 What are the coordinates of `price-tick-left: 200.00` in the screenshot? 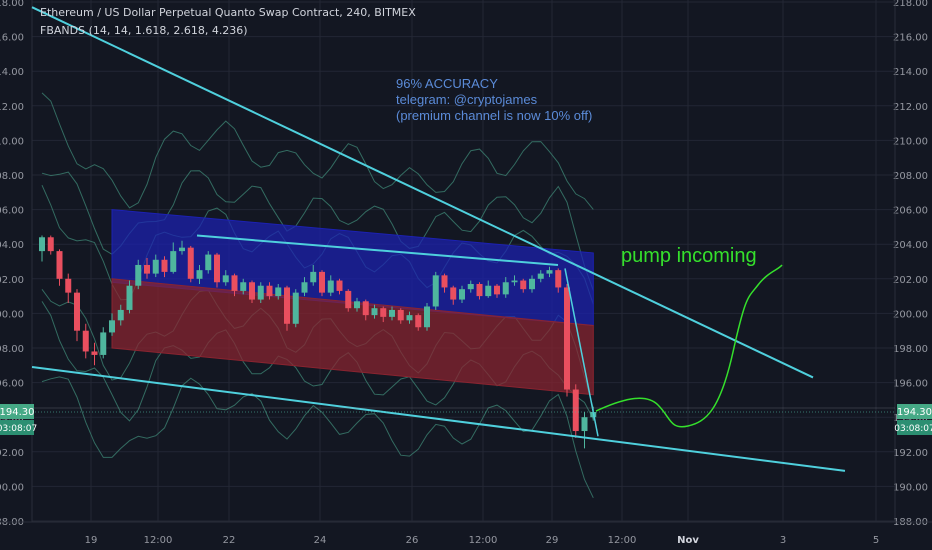 It's located at (12, 314).